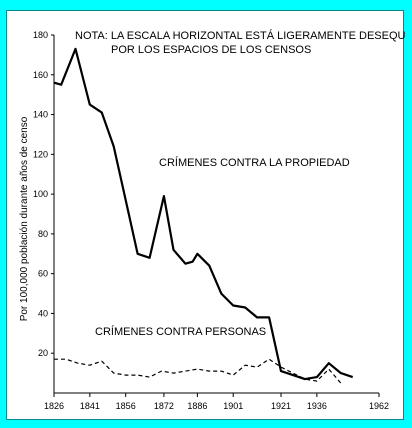 Image resolution: width=412 pixels, height=428 pixels. What do you see at coordinates (164, 406) in the screenshot?
I see `x-tick-label: 1872` at bounding box center [164, 406].